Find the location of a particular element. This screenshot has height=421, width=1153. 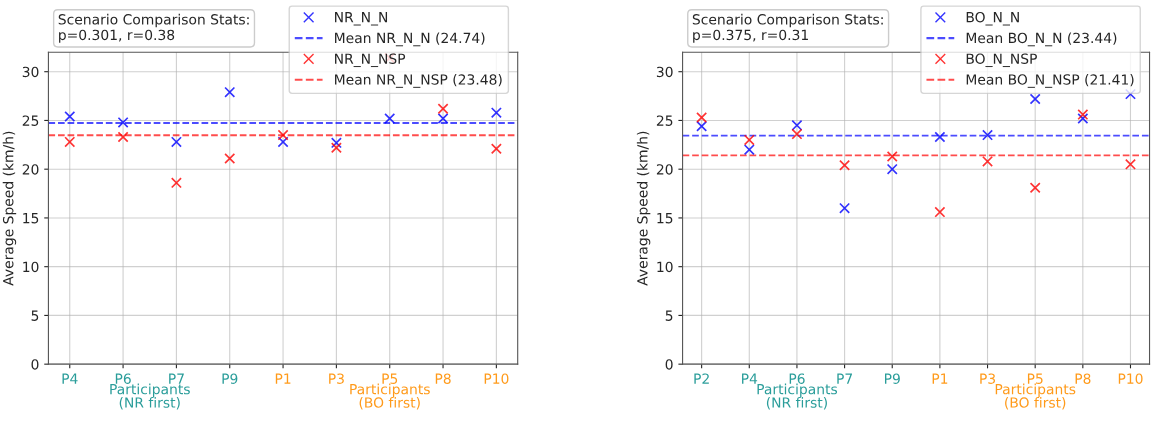

text: Scenario Comparison Stats: p=0.301, r=0.38 is located at coordinates (153, 28).